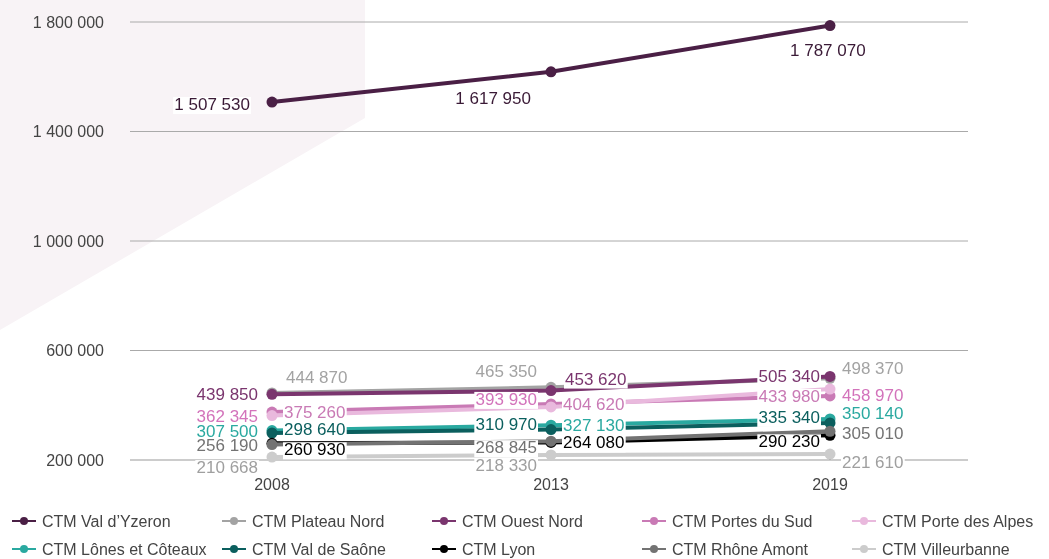  Describe the element at coordinates (227, 395) in the screenshot. I see `data-label: 439 850` at that location.